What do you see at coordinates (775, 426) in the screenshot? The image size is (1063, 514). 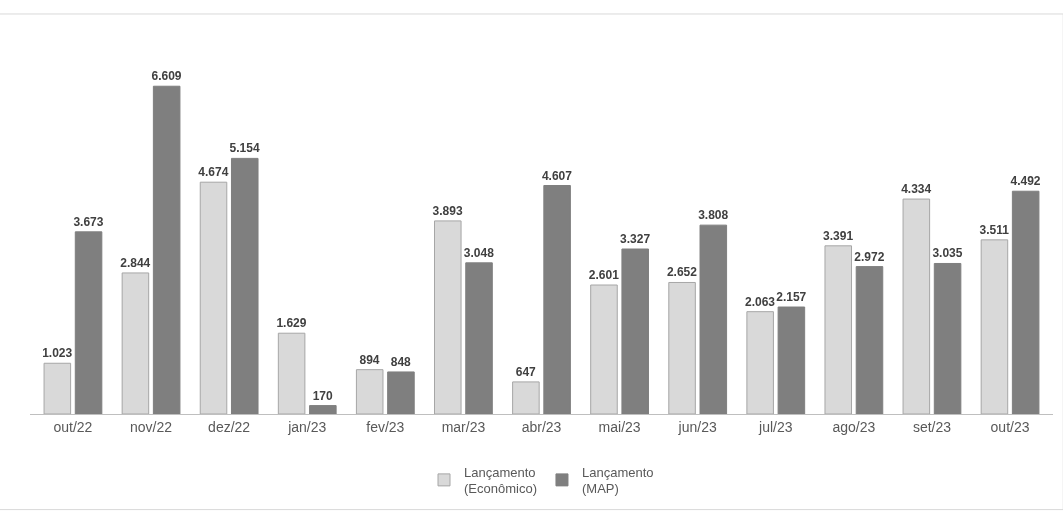 I see `x-tick-label: jul/23` at bounding box center [775, 426].